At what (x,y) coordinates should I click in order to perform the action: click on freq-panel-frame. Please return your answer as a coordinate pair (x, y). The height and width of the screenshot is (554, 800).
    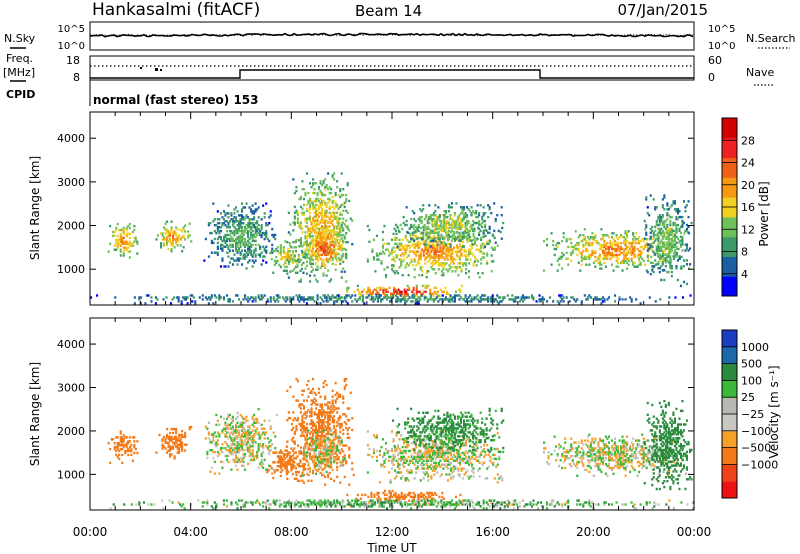
    Looking at the image, I should click on (392, 68).